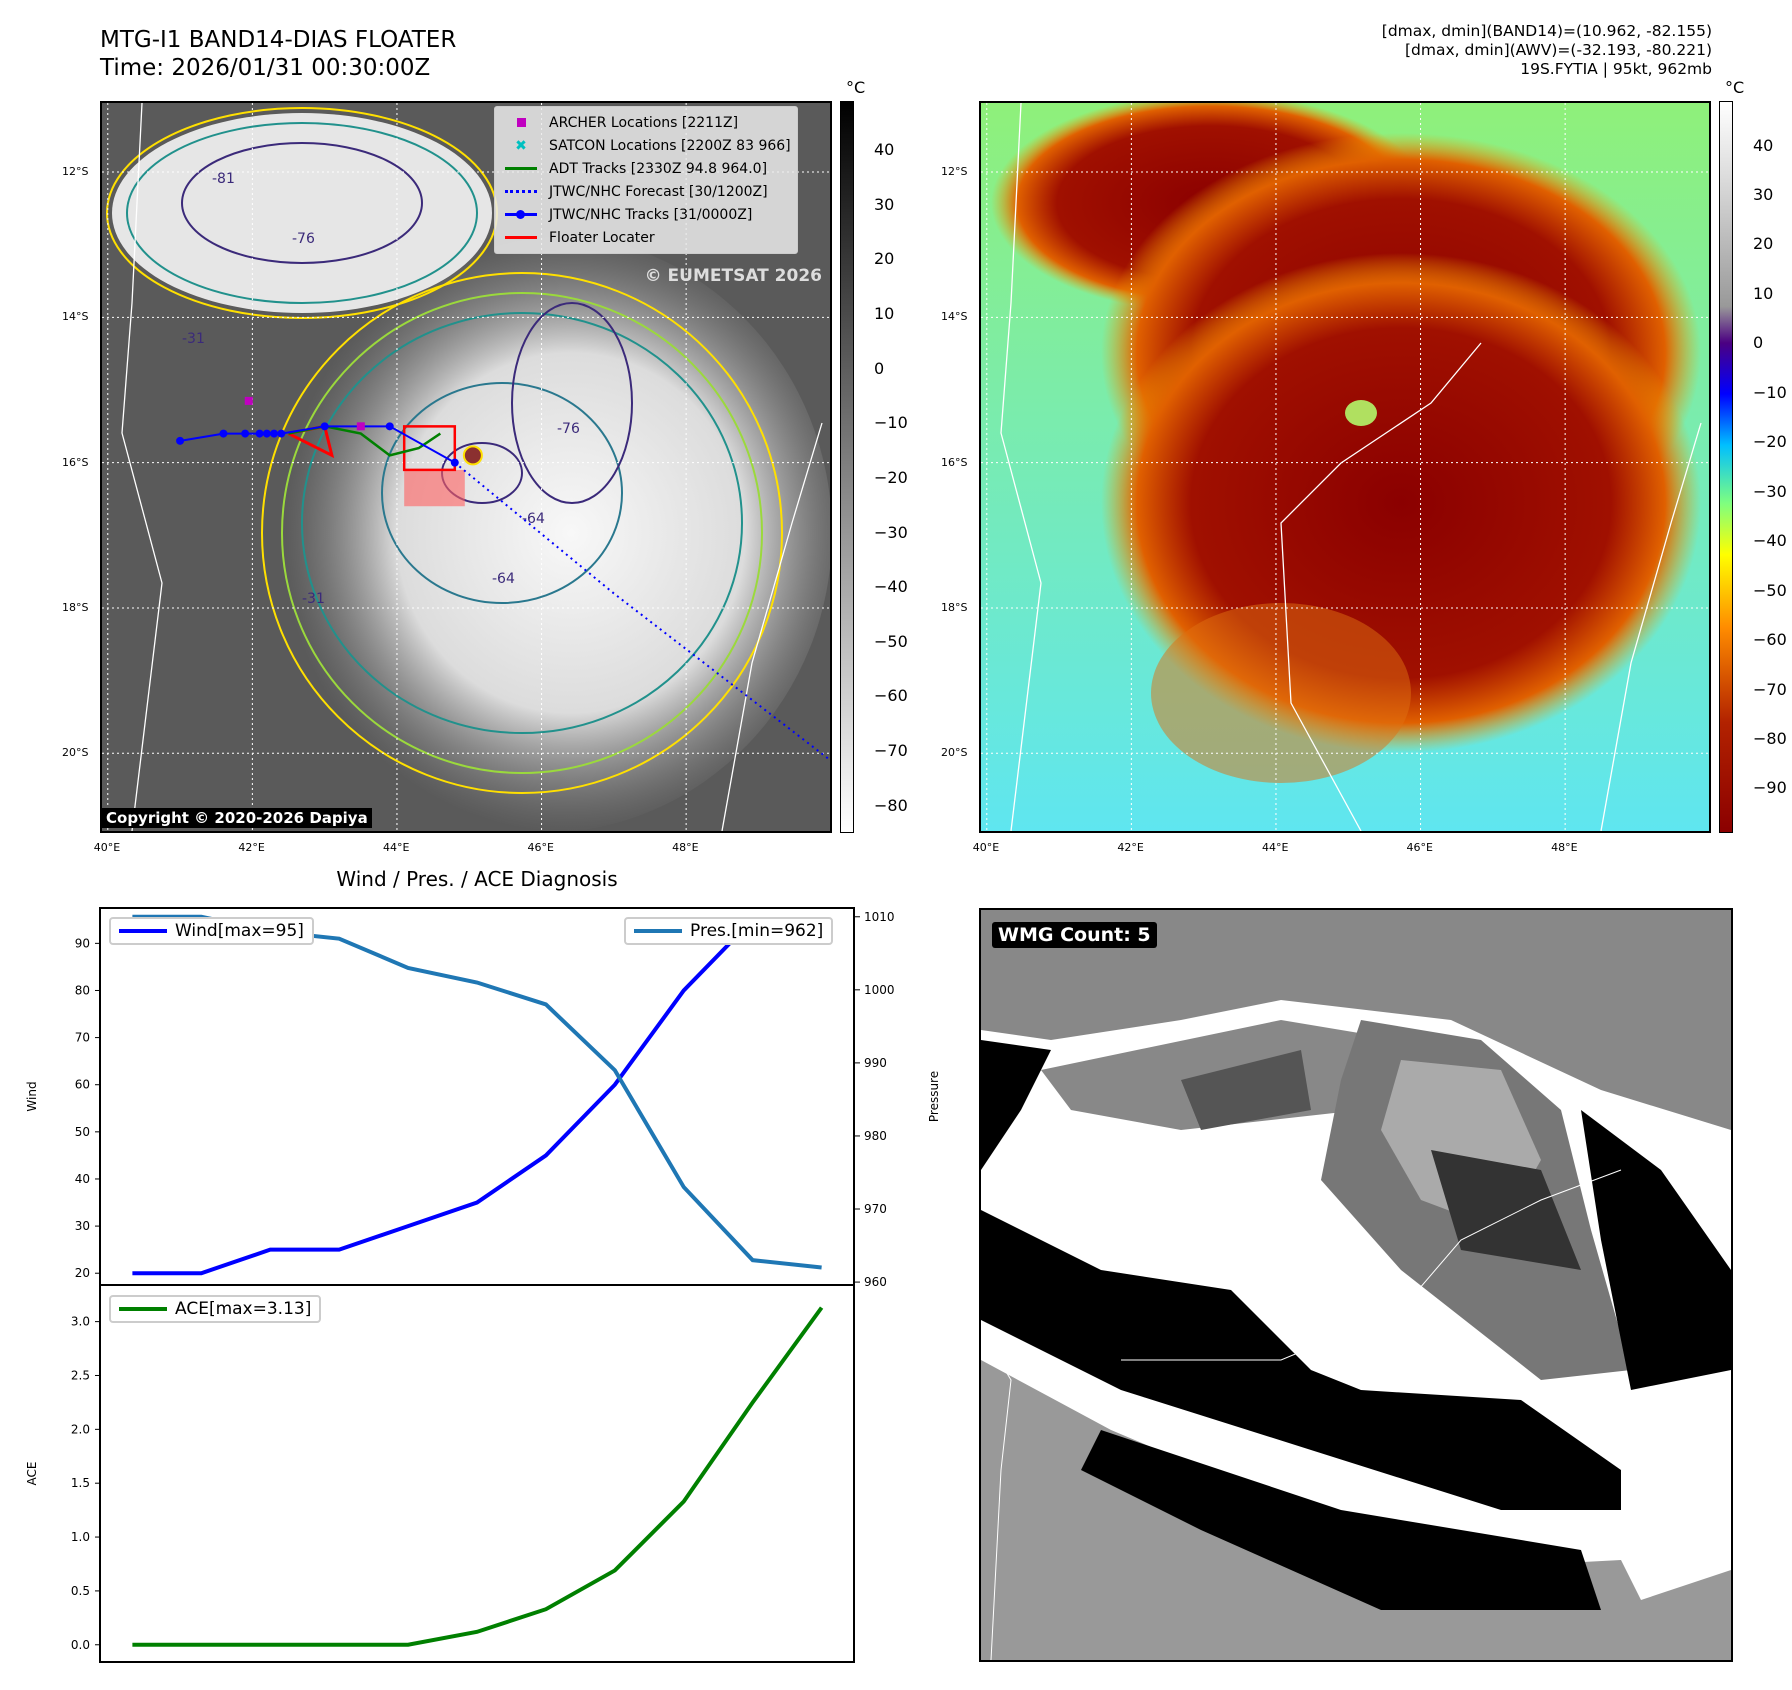  Describe the element at coordinates (360, 426) in the screenshot. I see `archer-point` at that location.